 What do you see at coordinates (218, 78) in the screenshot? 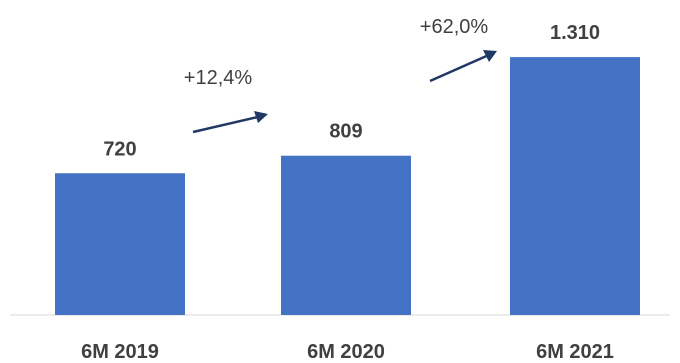
I see `growth-label-2019-2020: +12,4%` at bounding box center [218, 78].